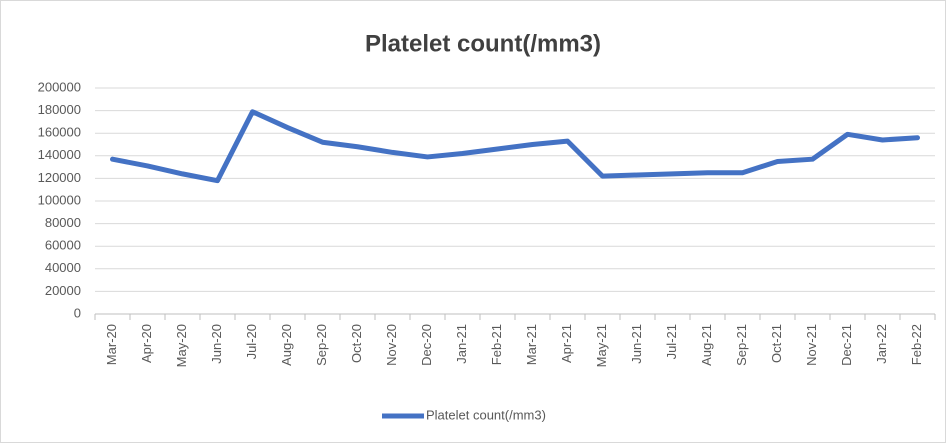  I want to click on x-tick-label: Aug-21, so click(706, 345).